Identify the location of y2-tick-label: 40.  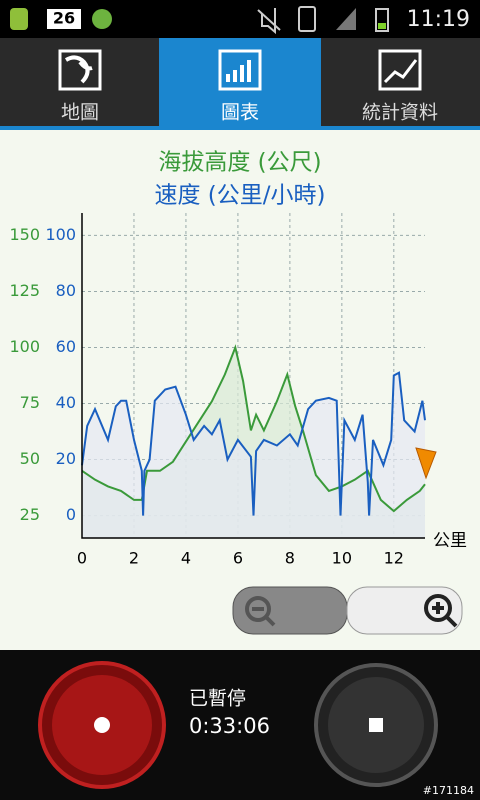
(66, 402).